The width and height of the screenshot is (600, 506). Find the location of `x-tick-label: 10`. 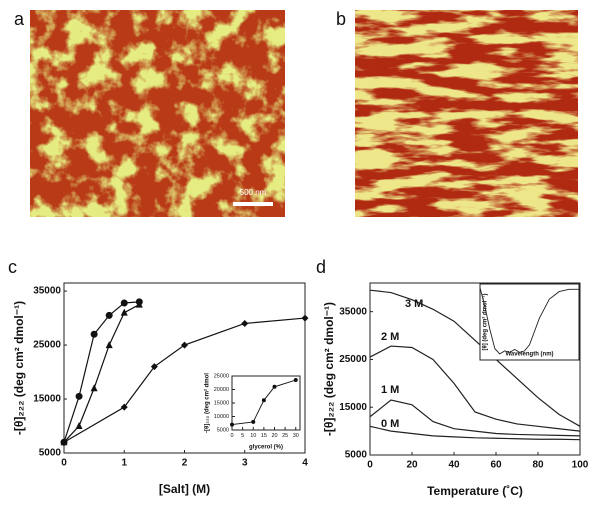

x-tick-label: 10 is located at coordinates (253, 436).